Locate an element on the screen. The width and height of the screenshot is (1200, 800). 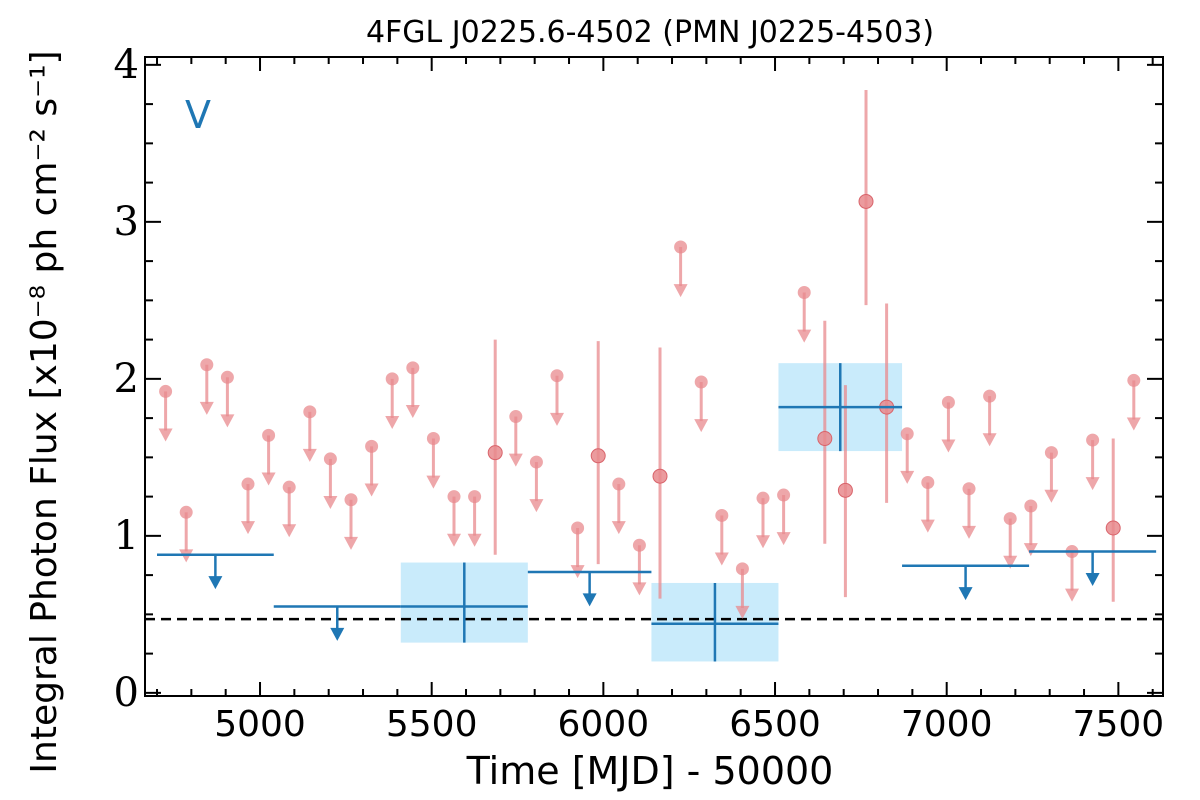
y-tick-label: 4 is located at coordinates (126, 65).